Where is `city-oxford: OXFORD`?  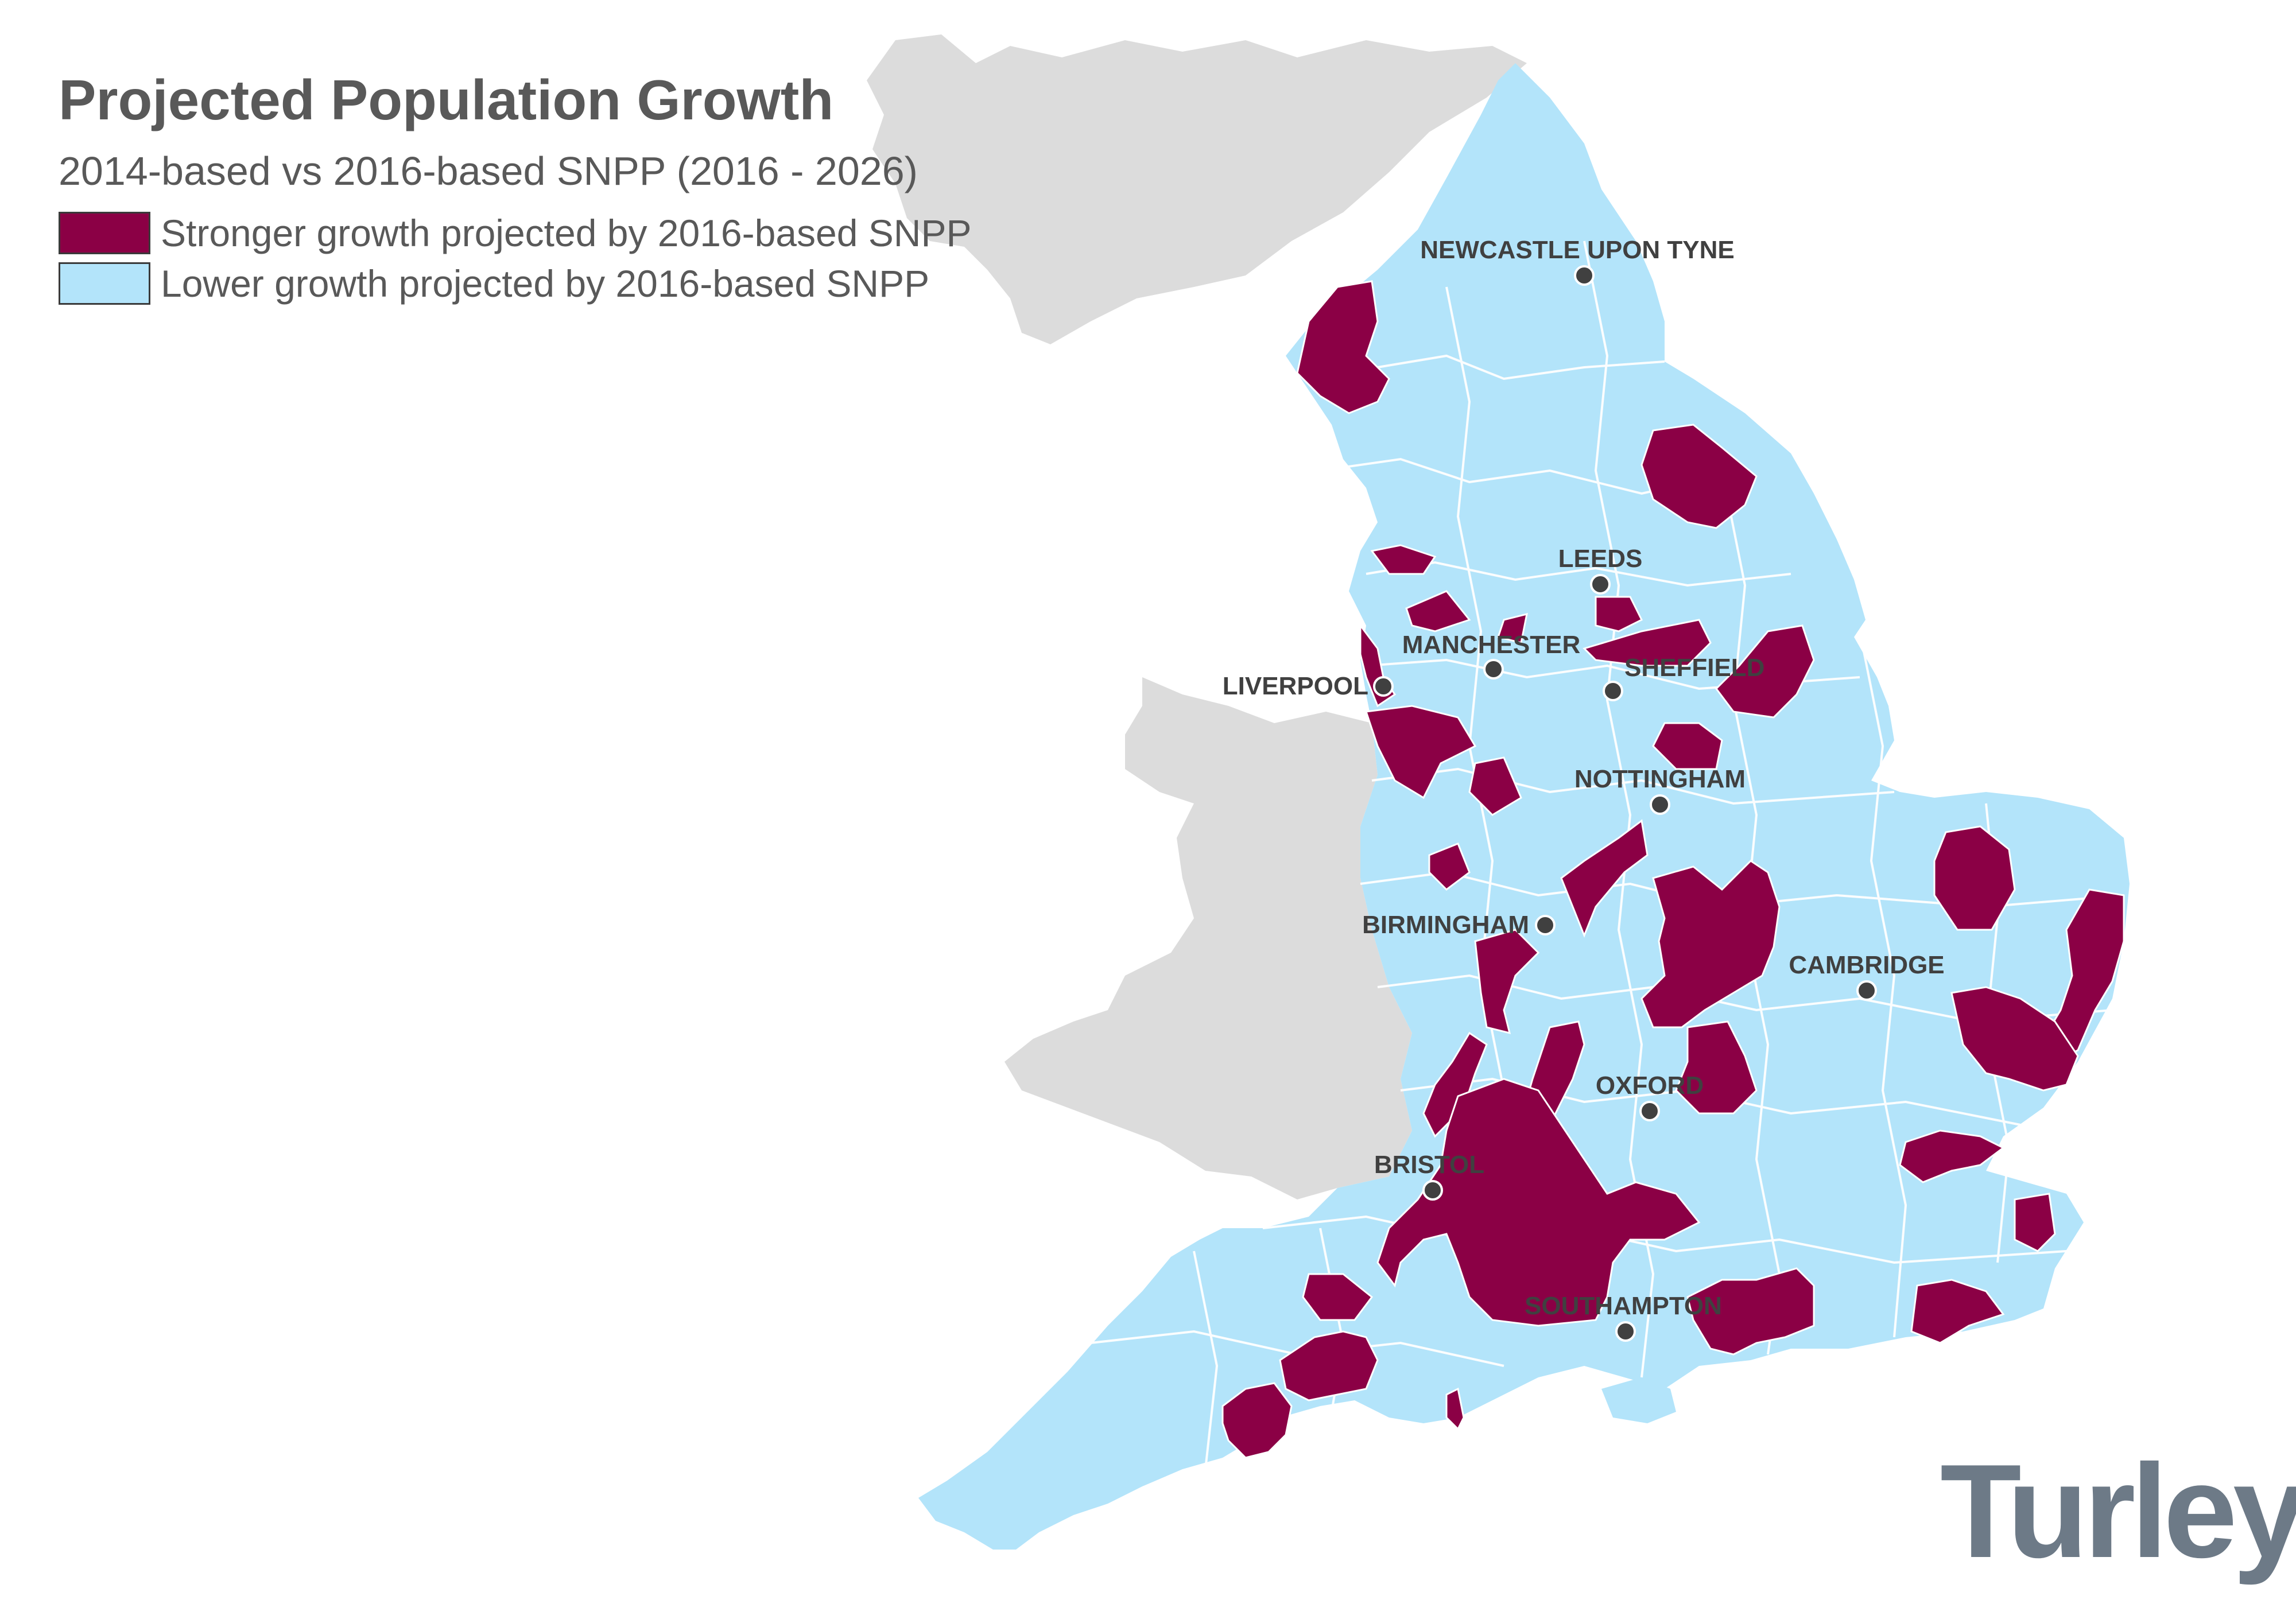
city-oxford: OXFORD is located at coordinates (1650, 1096).